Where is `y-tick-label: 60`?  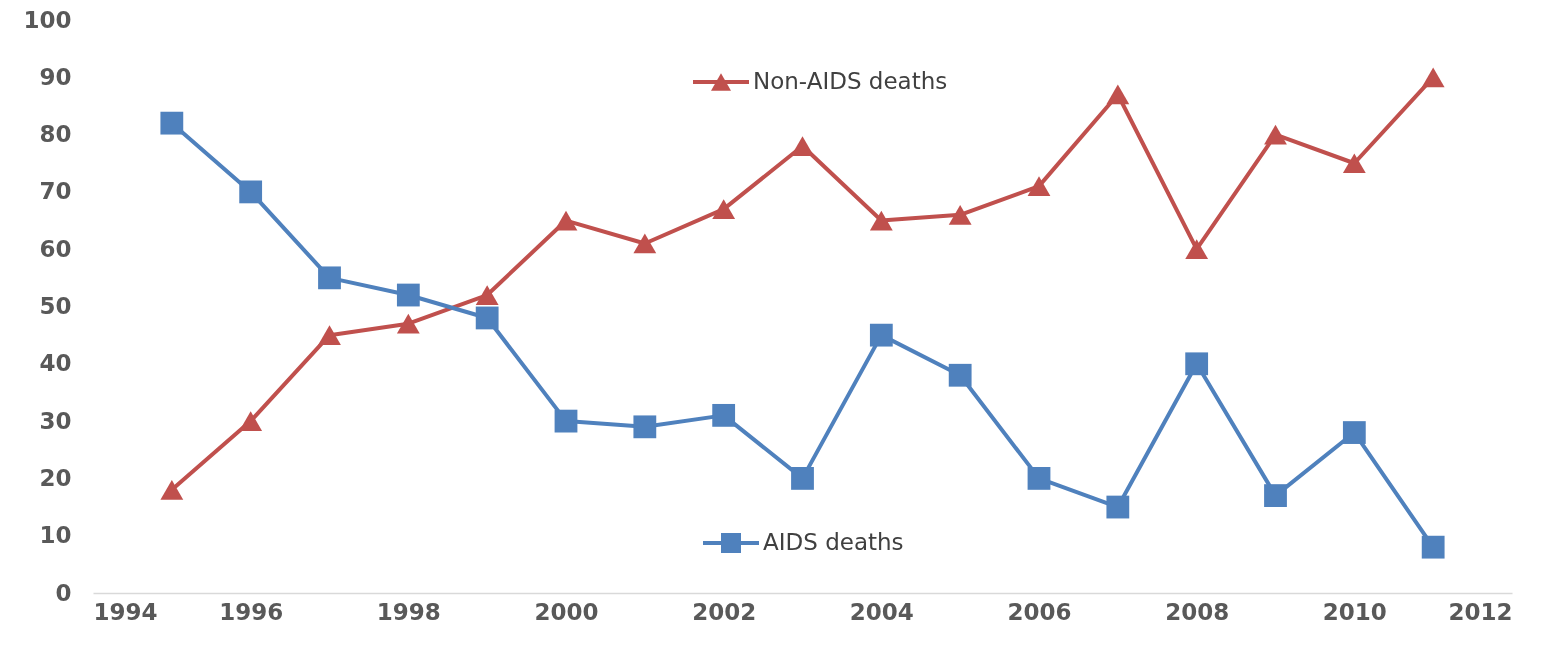 y-tick-label: 60 is located at coordinates (55, 248).